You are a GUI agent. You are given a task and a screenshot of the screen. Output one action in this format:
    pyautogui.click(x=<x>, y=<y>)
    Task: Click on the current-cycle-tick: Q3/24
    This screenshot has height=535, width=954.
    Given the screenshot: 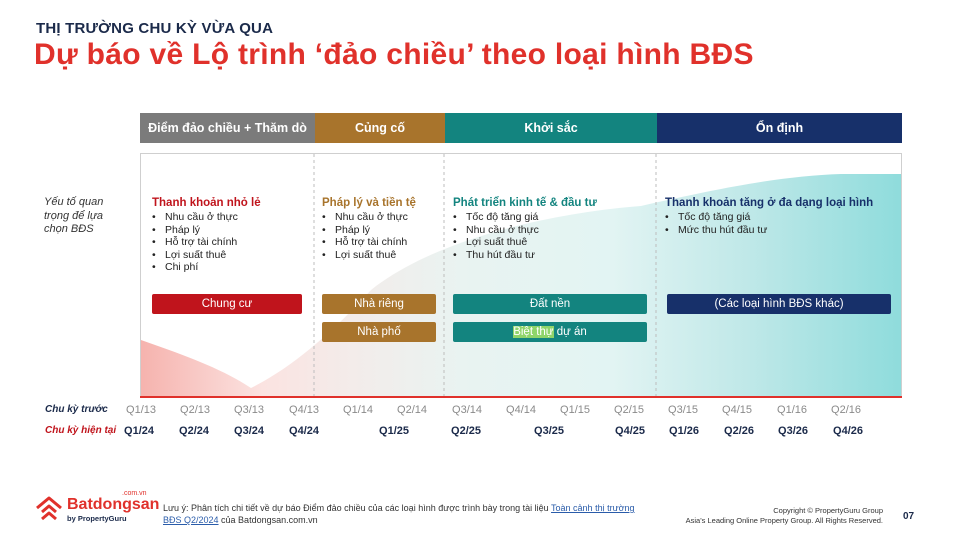 What is the action you would take?
    pyautogui.click(x=249, y=431)
    